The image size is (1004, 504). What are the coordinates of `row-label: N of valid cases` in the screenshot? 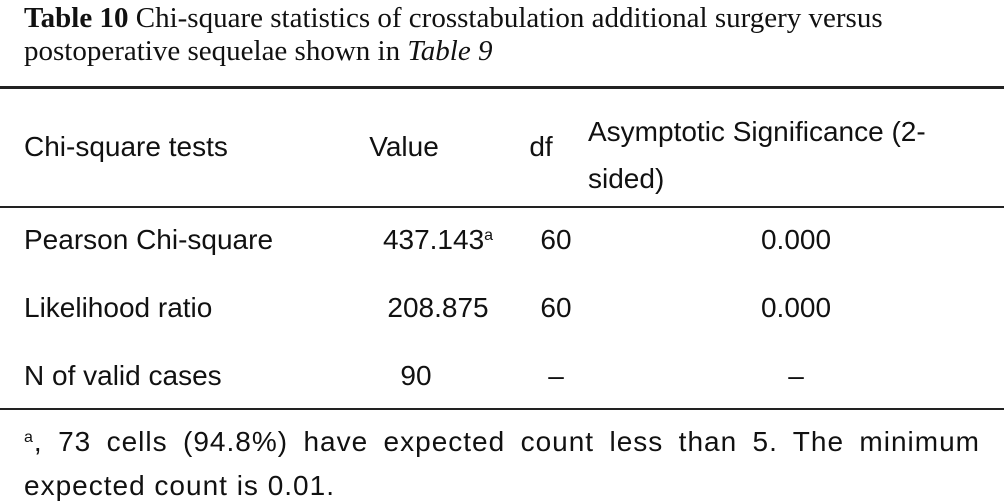 It's located at (123, 375).